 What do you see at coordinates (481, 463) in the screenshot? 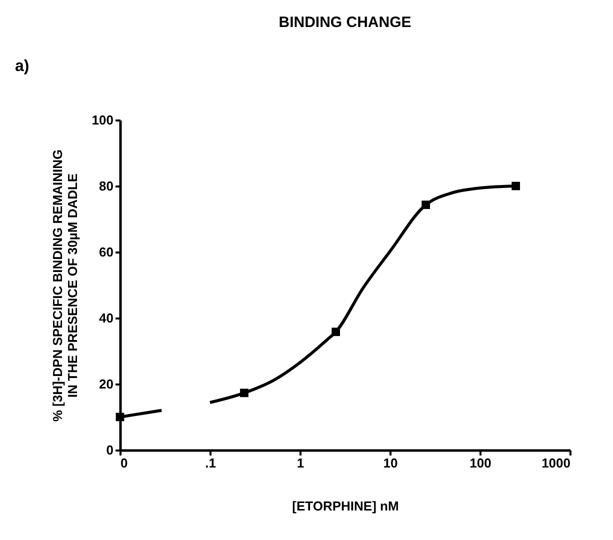
I see `x-tick-label: 100` at bounding box center [481, 463].